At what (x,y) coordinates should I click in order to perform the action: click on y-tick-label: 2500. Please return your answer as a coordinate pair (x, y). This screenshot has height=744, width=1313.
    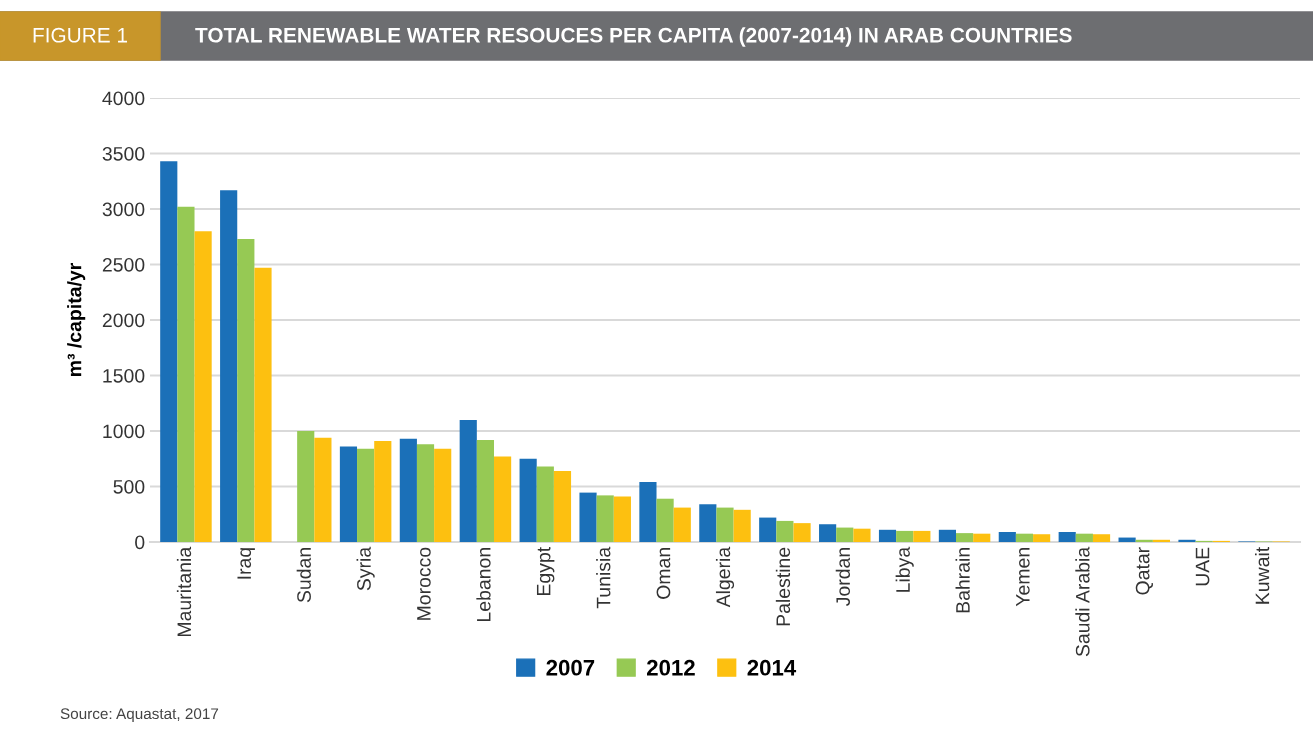
    Looking at the image, I should click on (123, 264).